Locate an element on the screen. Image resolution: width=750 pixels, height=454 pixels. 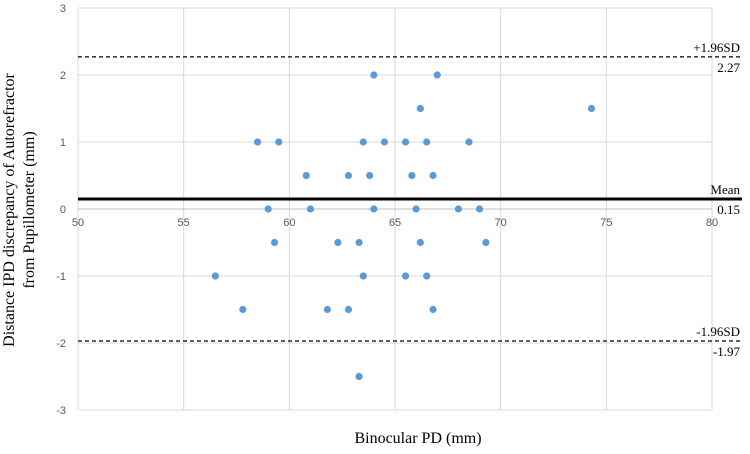
y-tick-label: -1 is located at coordinates (61, 277).